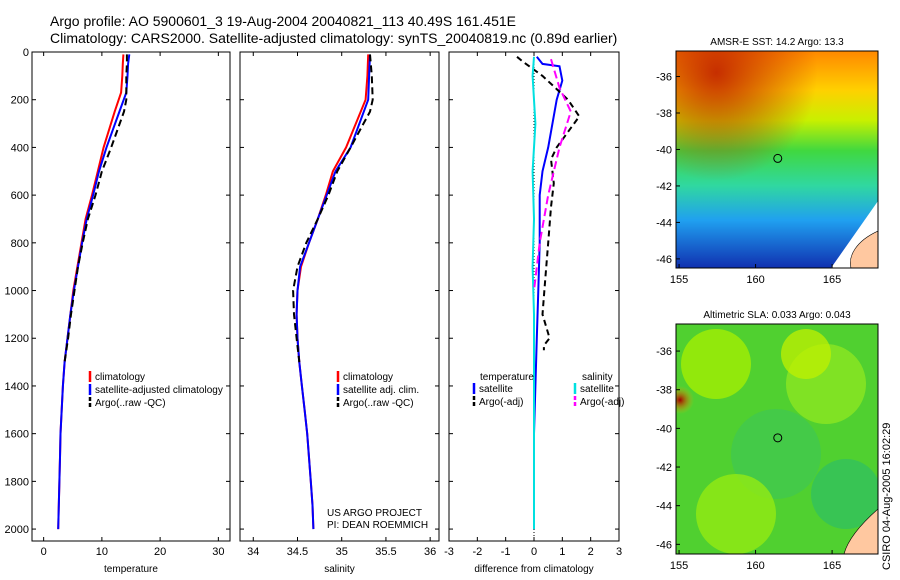  I want to click on x-tick-label: 30, so click(218, 552).